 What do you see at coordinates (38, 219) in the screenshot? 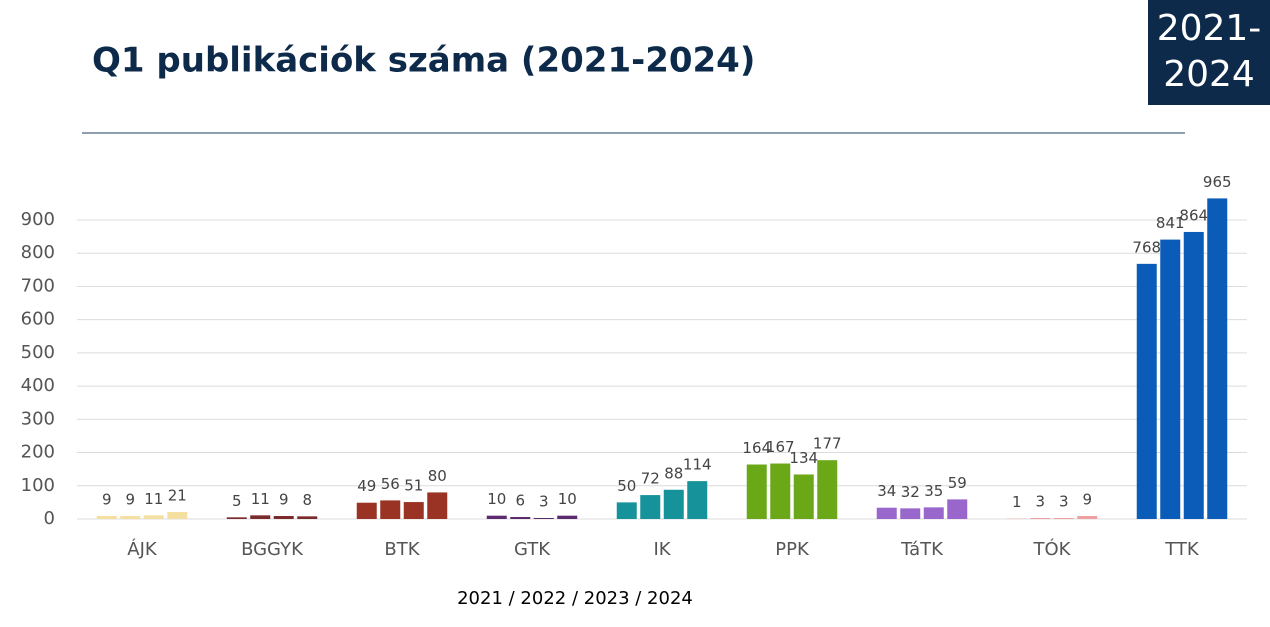
I see `y-tick-label: 900` at bounding box center [38, 219].